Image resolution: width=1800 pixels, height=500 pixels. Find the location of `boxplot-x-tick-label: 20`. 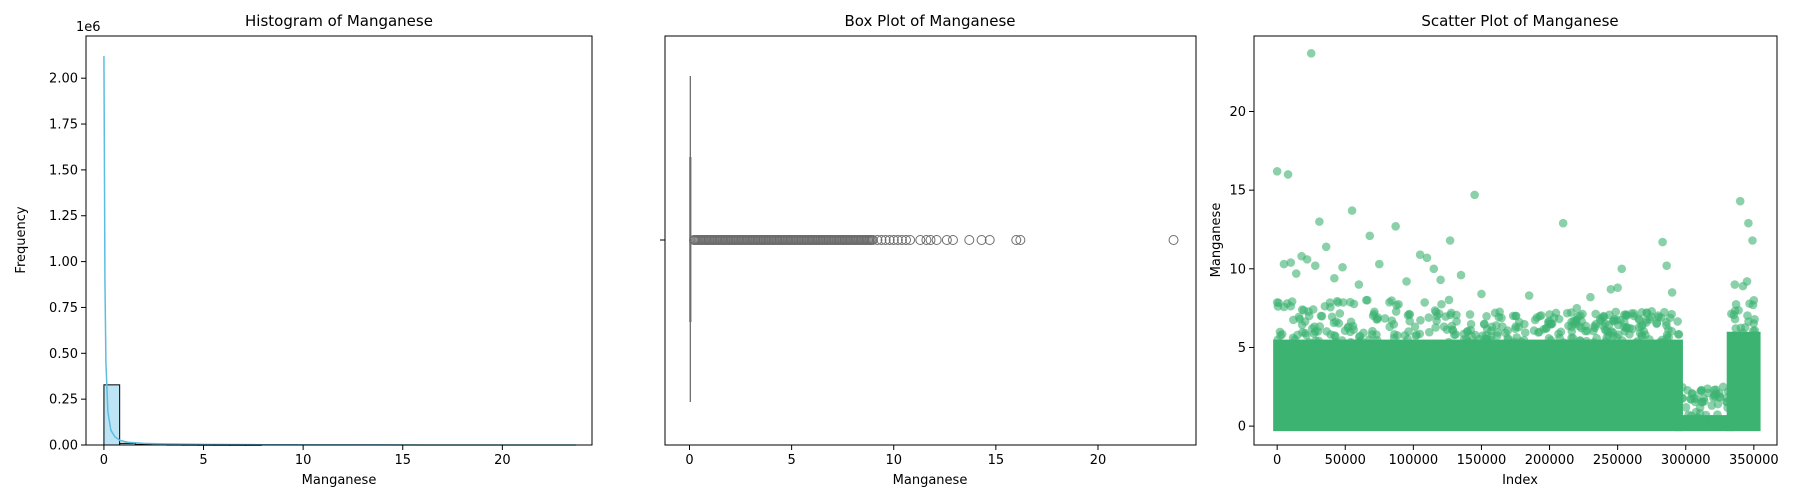

boxplot-x-tick-label: 20 is located at coordinates (1098, 460).